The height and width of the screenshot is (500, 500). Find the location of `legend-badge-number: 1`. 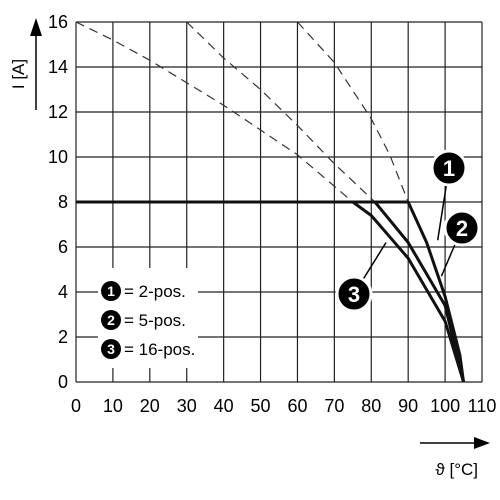

legend-badge-number: 1 is located at coordinates (111, 291).